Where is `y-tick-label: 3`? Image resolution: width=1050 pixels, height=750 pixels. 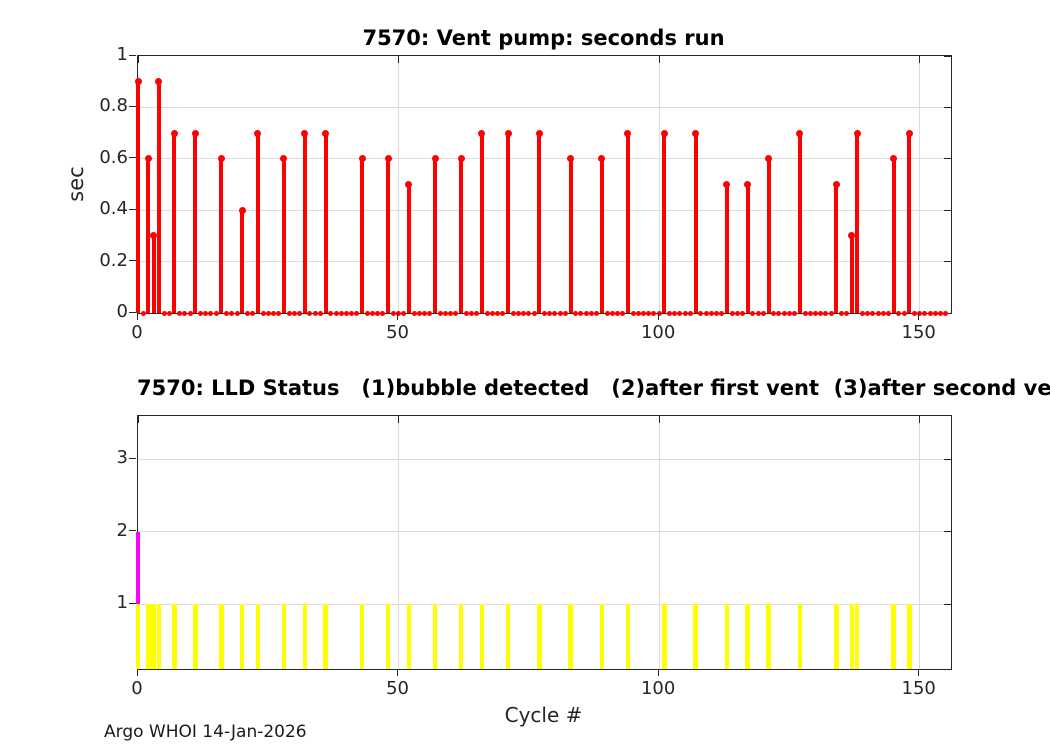 y-tick-label: 3 is located at coordinates (122, 457).